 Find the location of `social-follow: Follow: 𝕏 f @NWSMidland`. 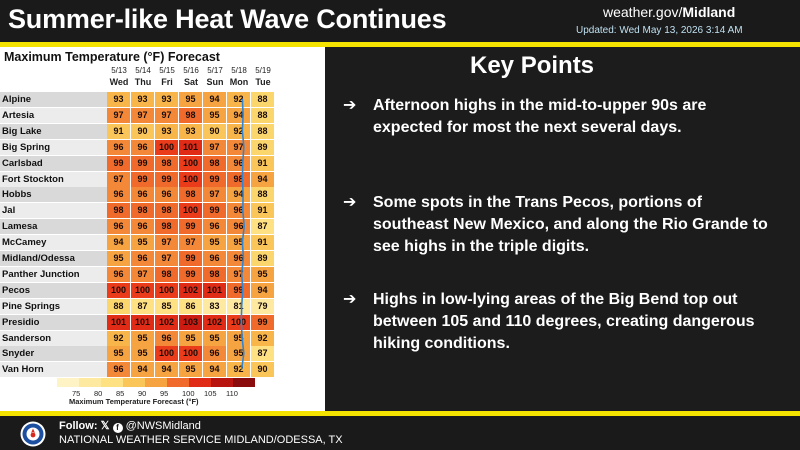

social-follow: Follow: 𝕏 f @NWSMidland is located at coordinates (130, 426).